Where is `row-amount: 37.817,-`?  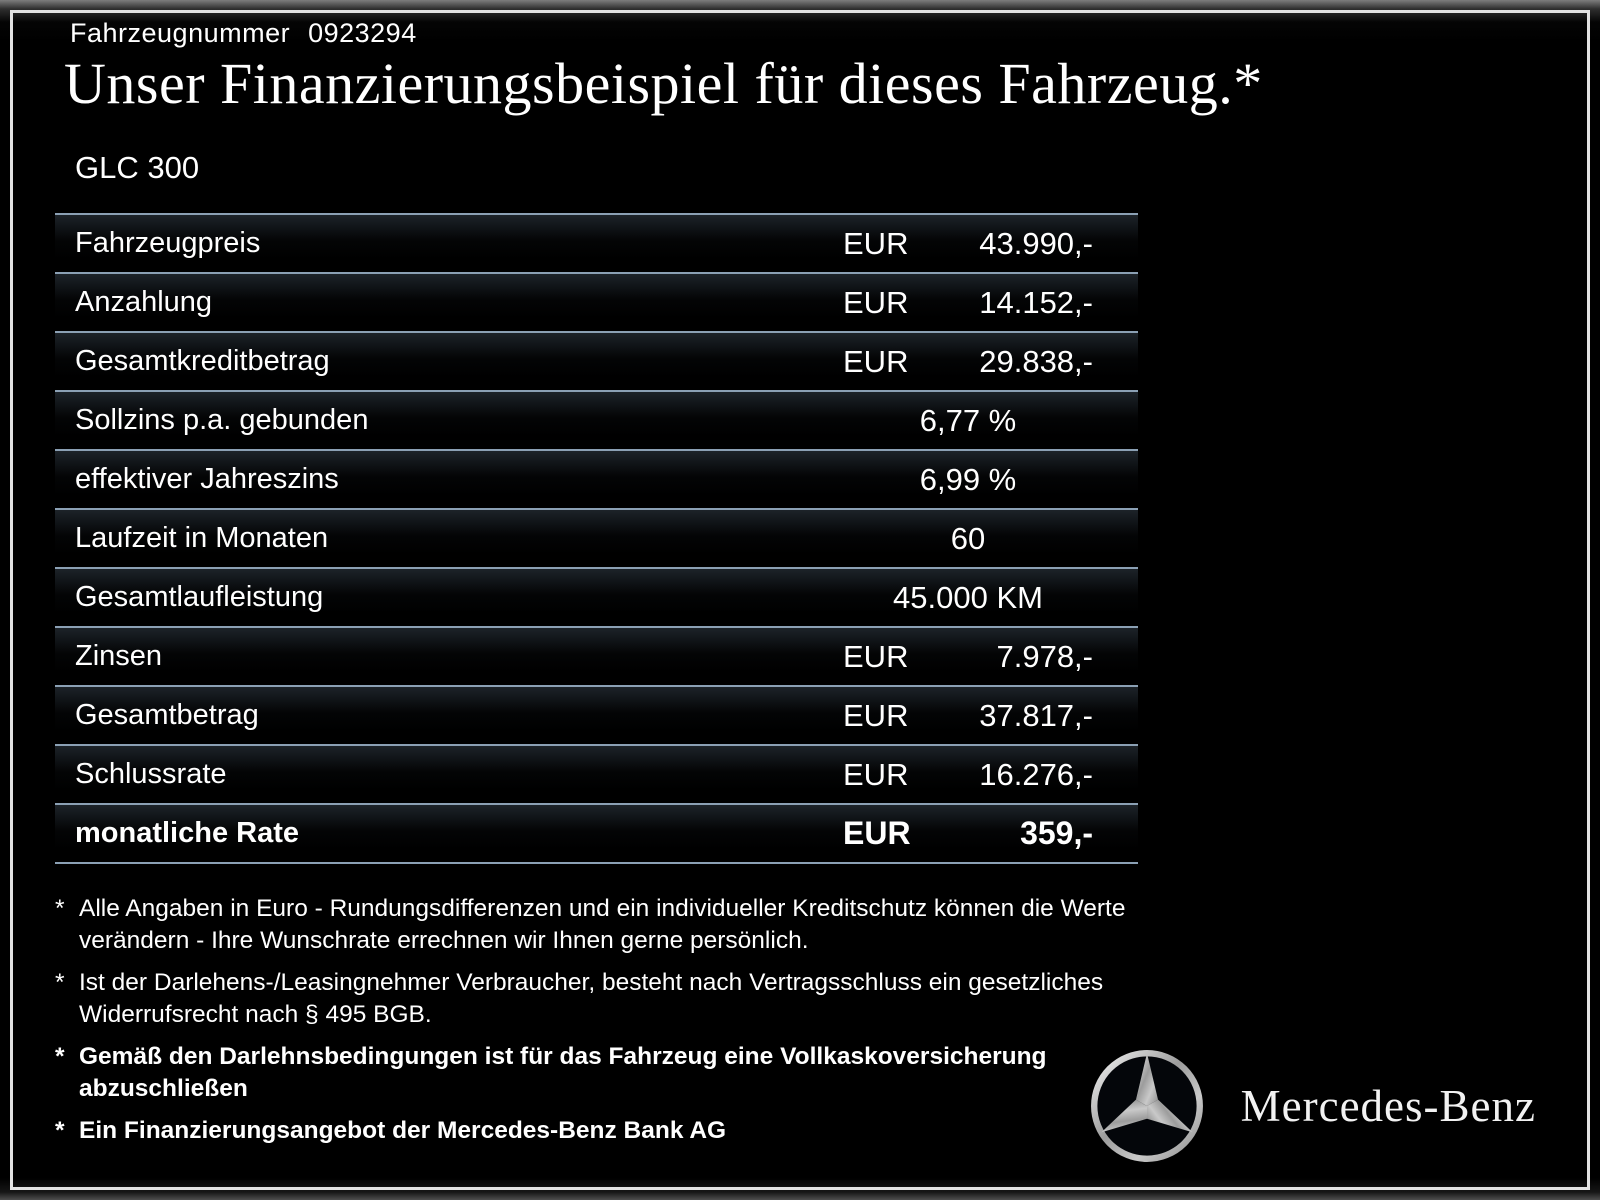 row-amount: 37.817,- is located at coordinates (1036, 715).